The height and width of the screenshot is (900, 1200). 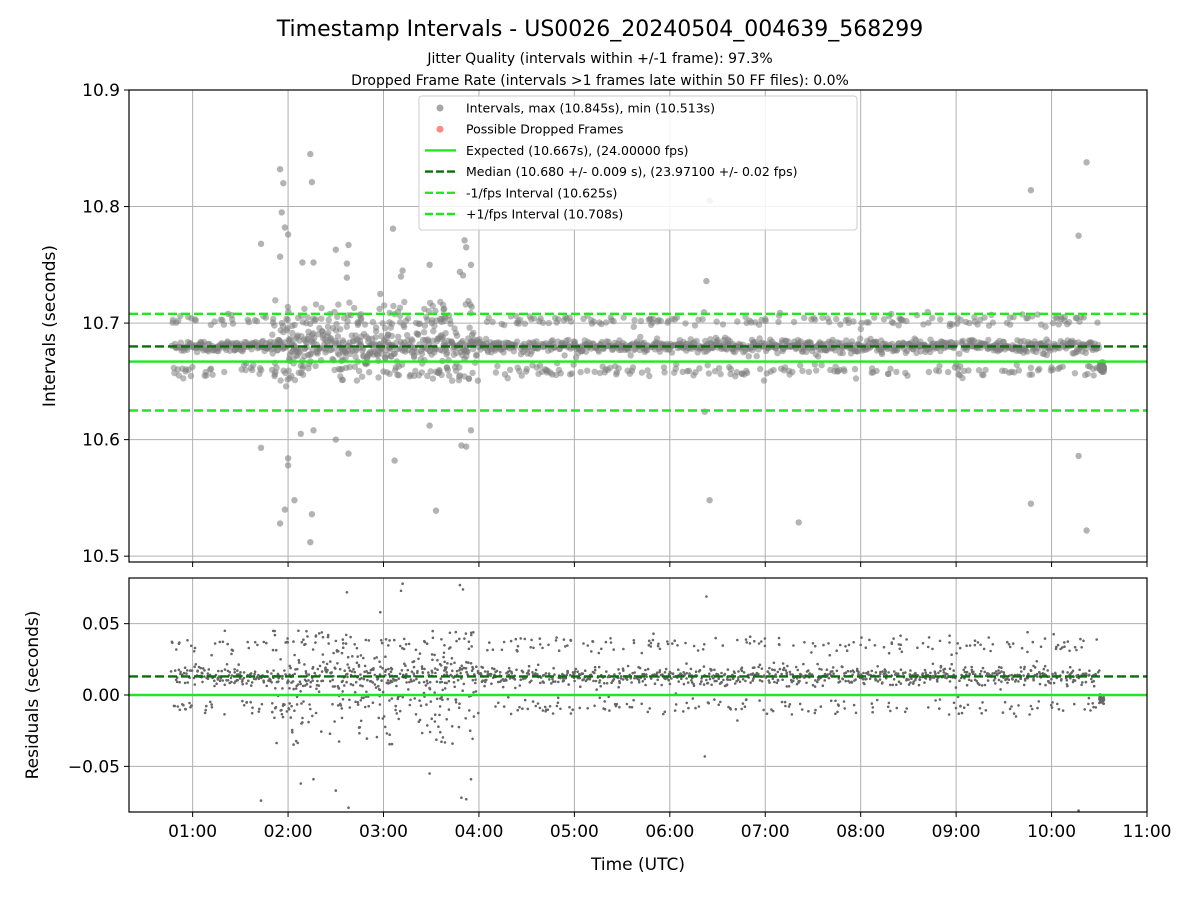 I want to click on x-tick-label: 11:00, so click(x=1147, y=832).